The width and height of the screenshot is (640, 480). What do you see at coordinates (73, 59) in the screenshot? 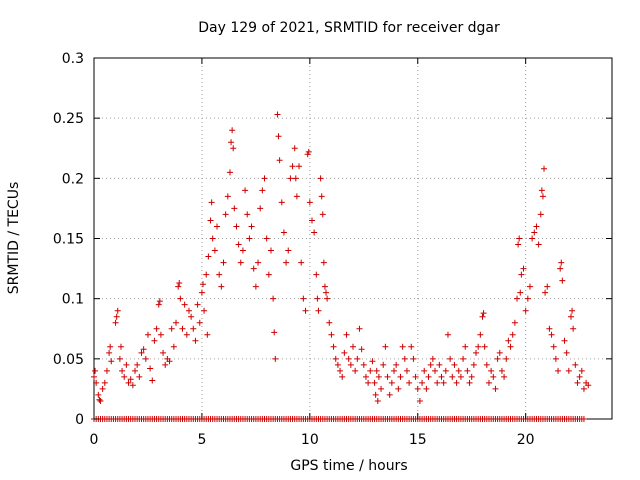
I see `y-tick-label: 0.3` at bounding box center [73, 59].